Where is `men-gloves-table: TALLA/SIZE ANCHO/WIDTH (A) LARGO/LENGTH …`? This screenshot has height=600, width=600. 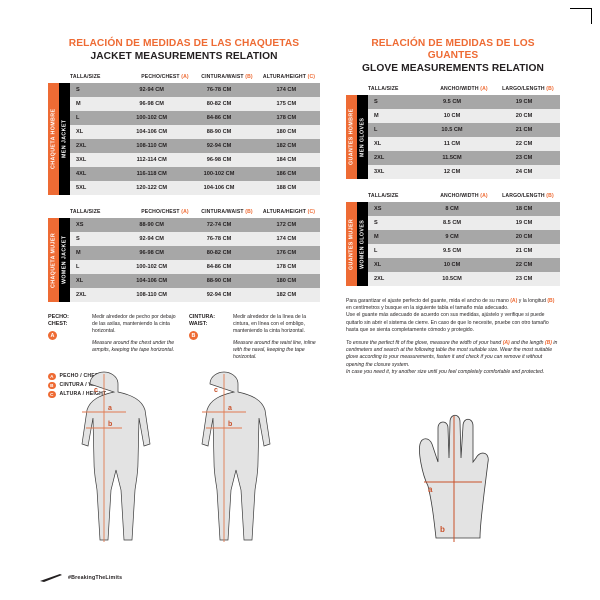
men-gloves-table: TALLA/SIZE ANCHO/WIDTH (A) LARGO/LENGTH … is located at coordinates (453, 132).